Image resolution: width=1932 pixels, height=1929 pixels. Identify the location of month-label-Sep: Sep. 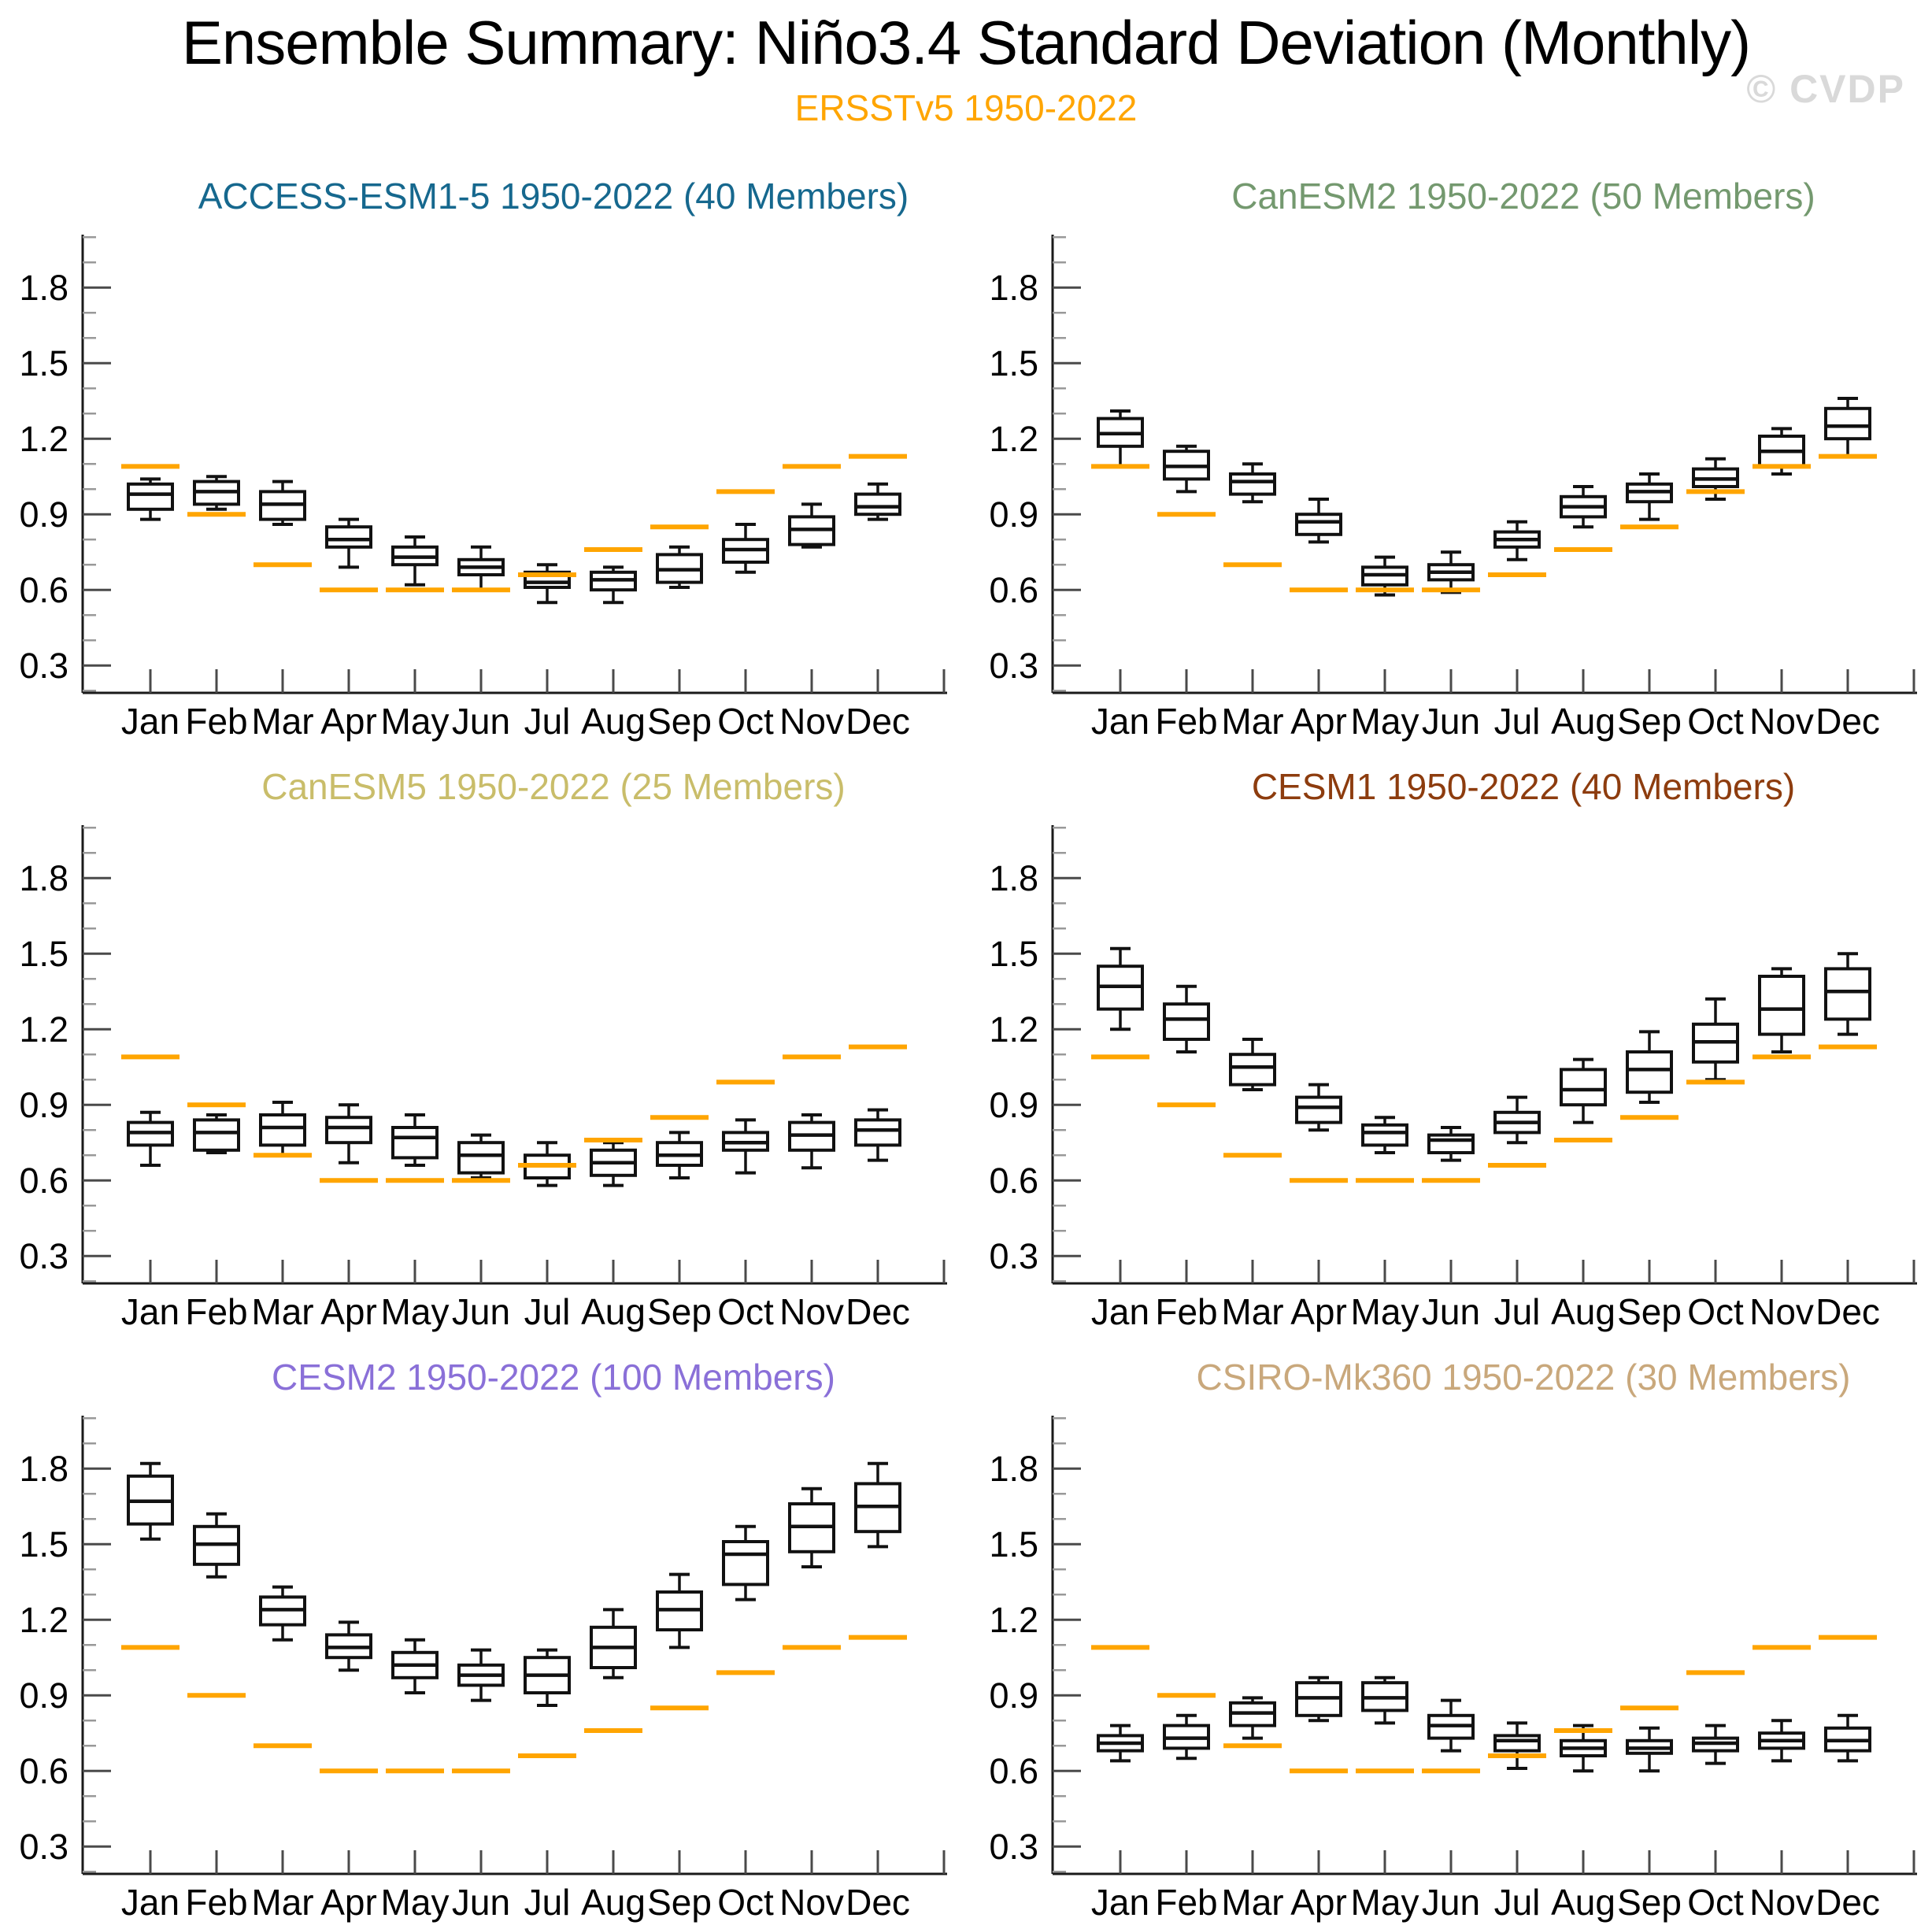
(679, 1312).